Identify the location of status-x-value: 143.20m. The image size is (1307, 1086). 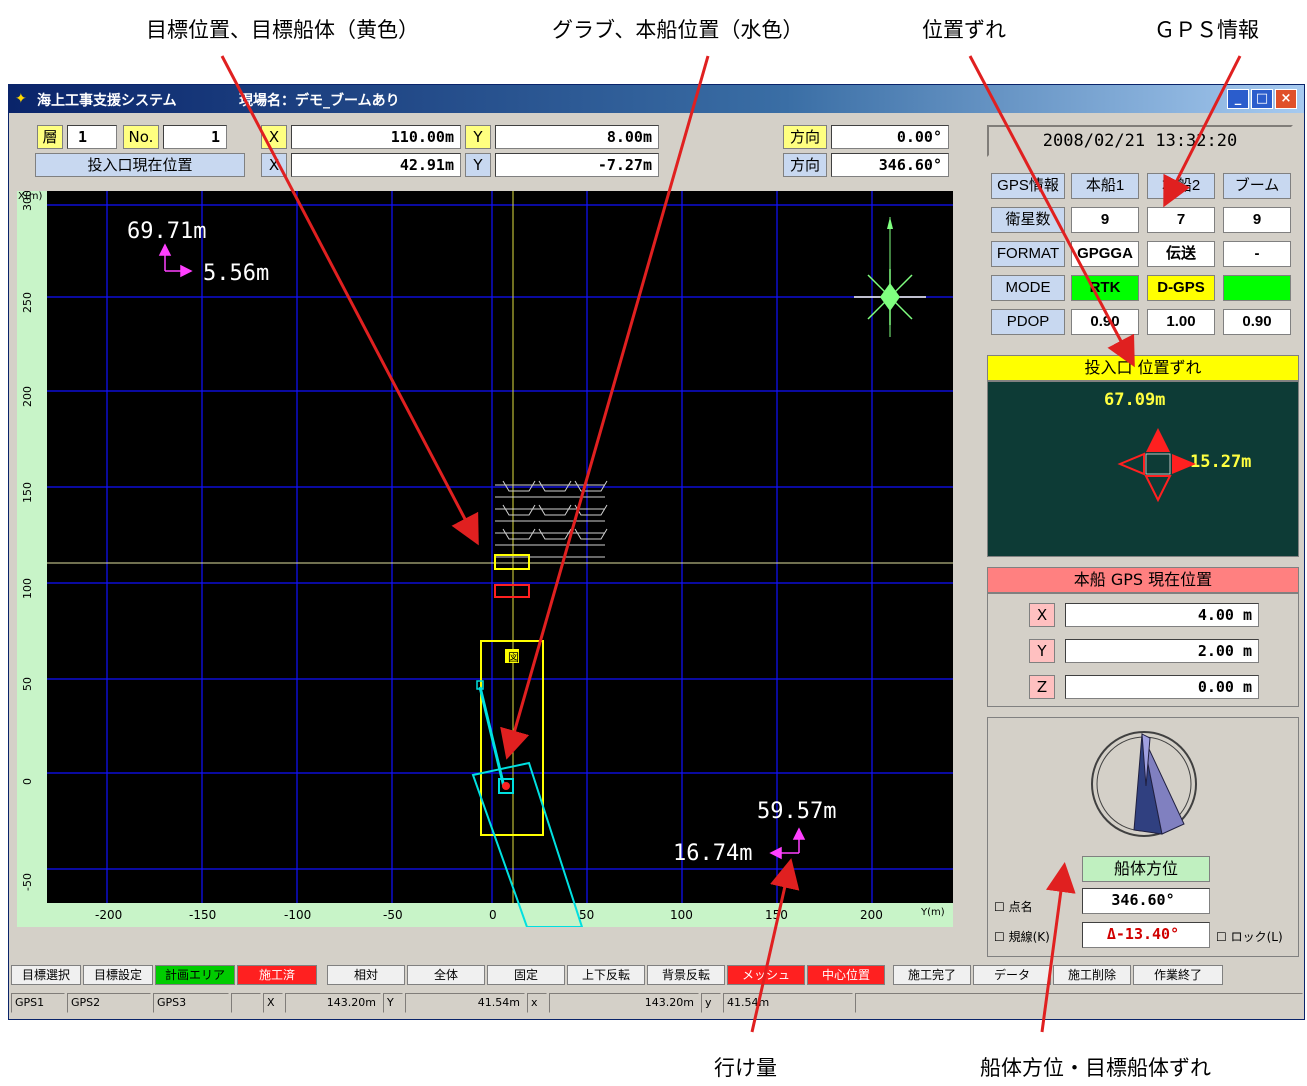
(333, 1003).